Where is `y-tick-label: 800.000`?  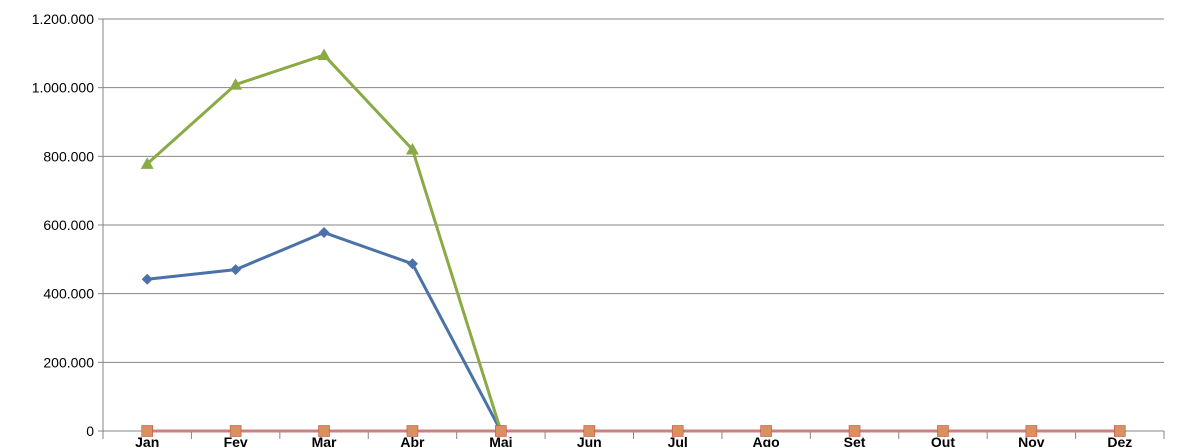
y-tick-label: 800.000 is located at coordinates (68, 156).